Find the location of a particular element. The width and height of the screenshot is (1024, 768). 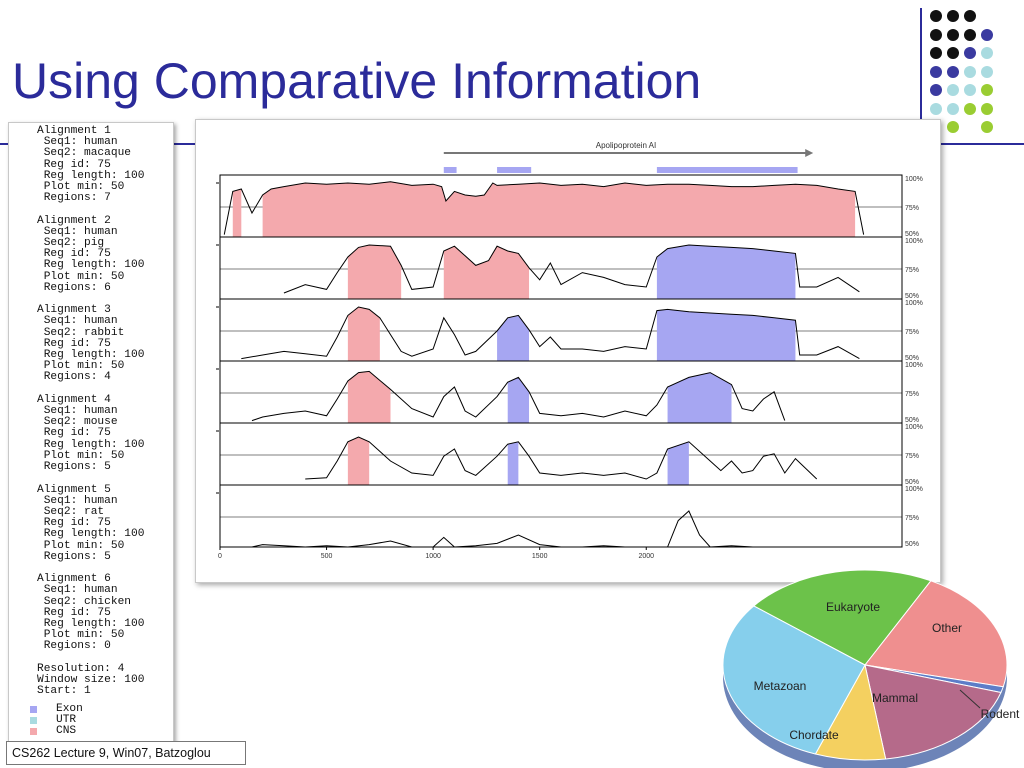

pie-label: Chordate is located at coordinates (814, 735).